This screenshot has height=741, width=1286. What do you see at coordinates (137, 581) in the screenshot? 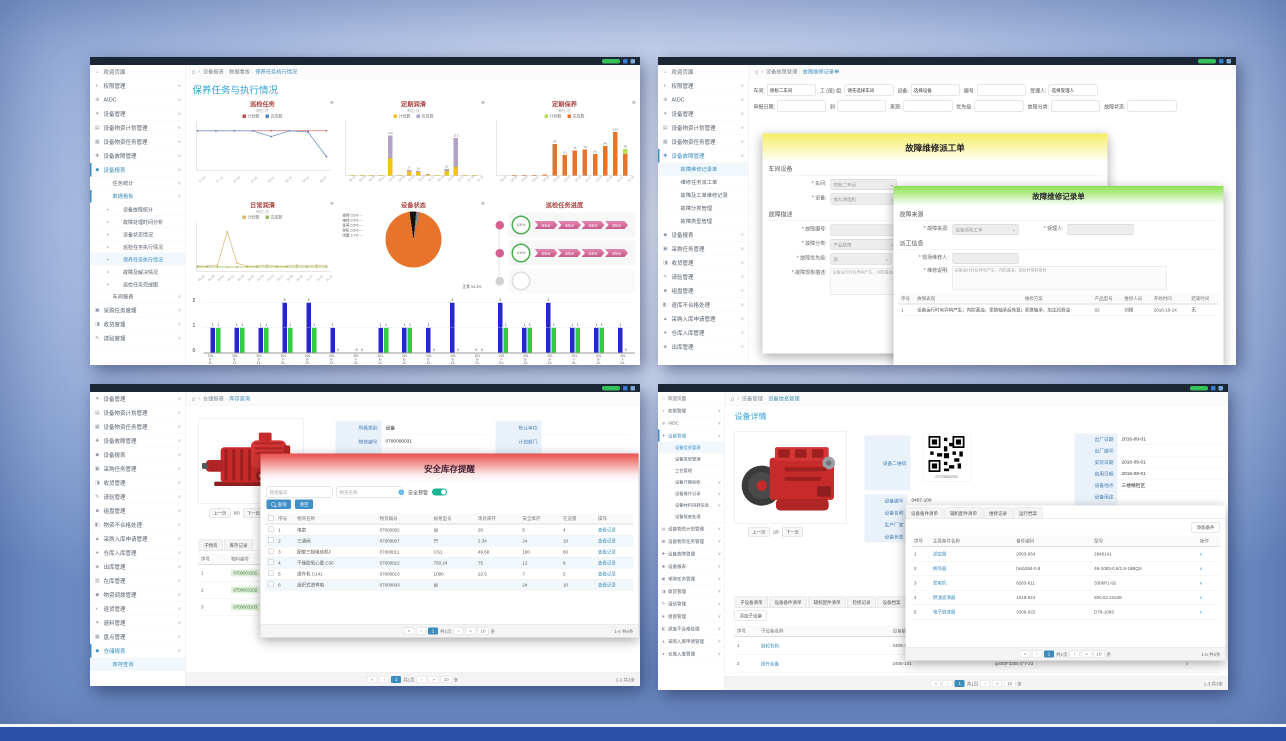
I see `sidebar-item: ▥ 在库管理 ∨` at bounding box center [137, 581].